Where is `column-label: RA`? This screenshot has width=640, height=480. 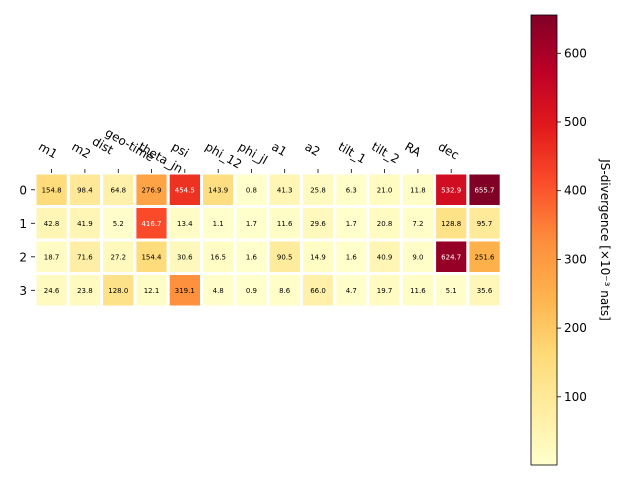 column-label: RA is located at coordinates (413, 149).